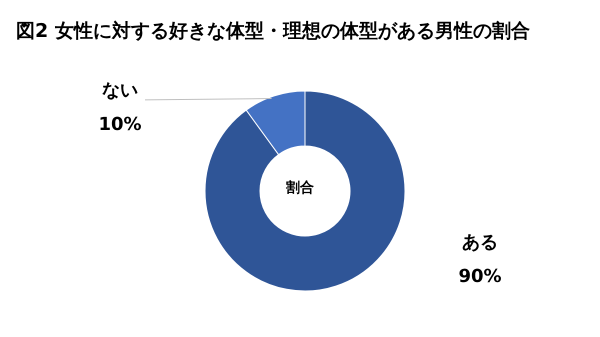 This screenshot has height=337, width=600. What do you see at coordinates (120, 90) in the screenshot?
I see `slice-label: ない` at bounding box center [120, 90].